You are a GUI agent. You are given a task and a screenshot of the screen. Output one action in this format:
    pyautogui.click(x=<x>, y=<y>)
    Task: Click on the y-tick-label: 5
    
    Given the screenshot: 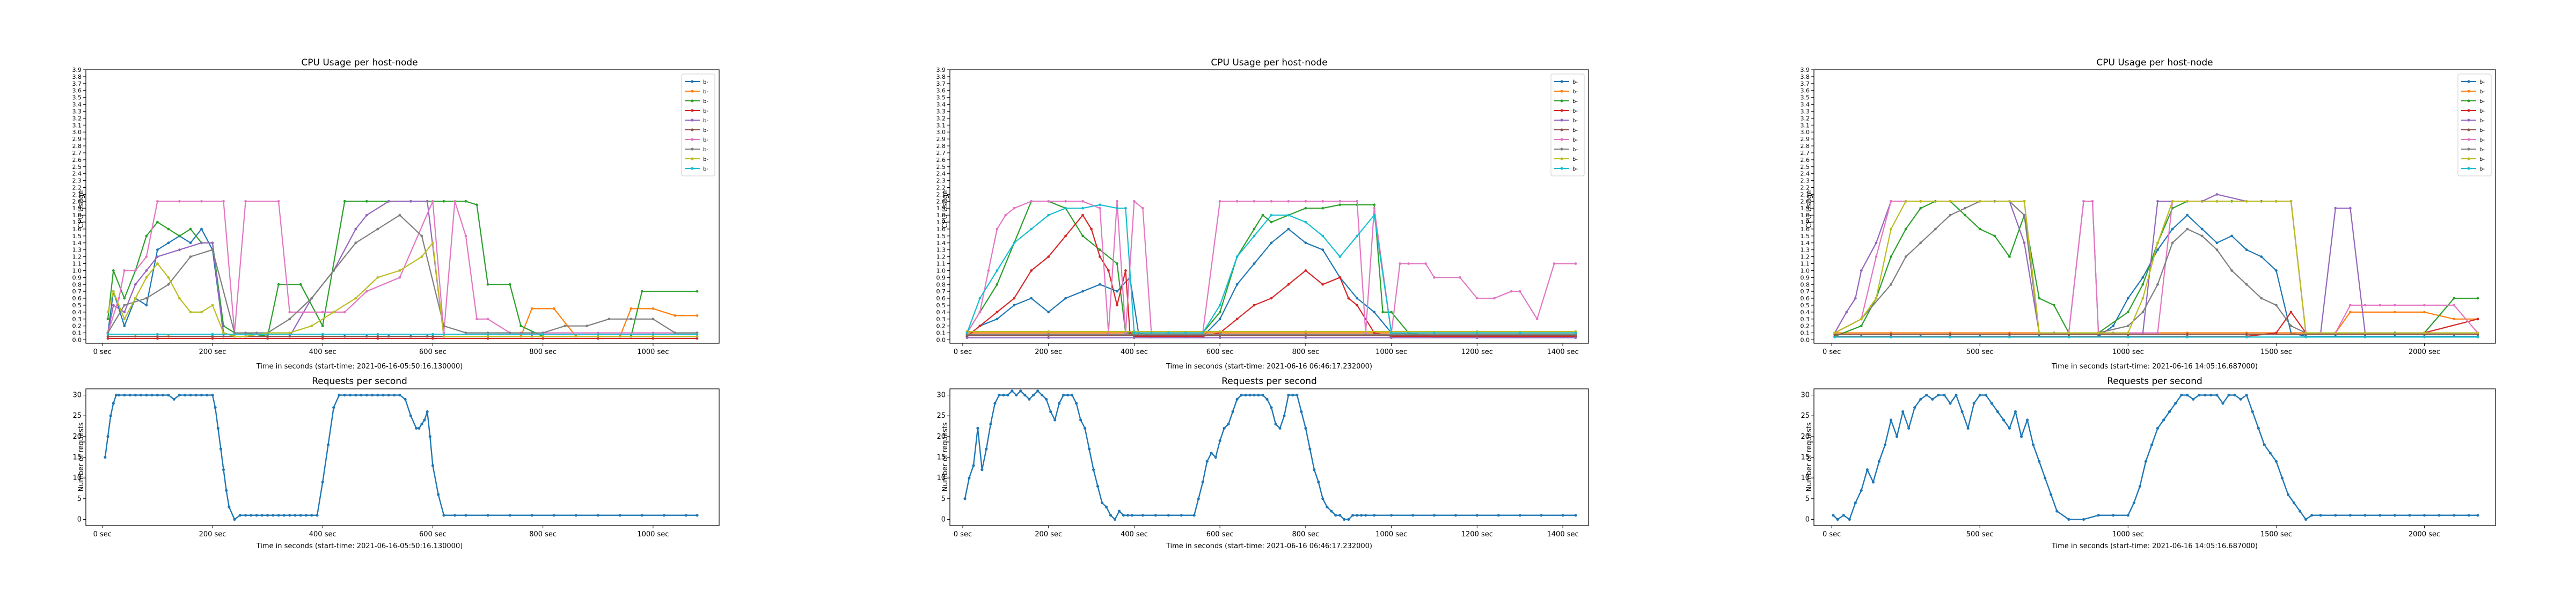 What is the action you would take?
    pyautogui.click(x=1807, y=499)
    